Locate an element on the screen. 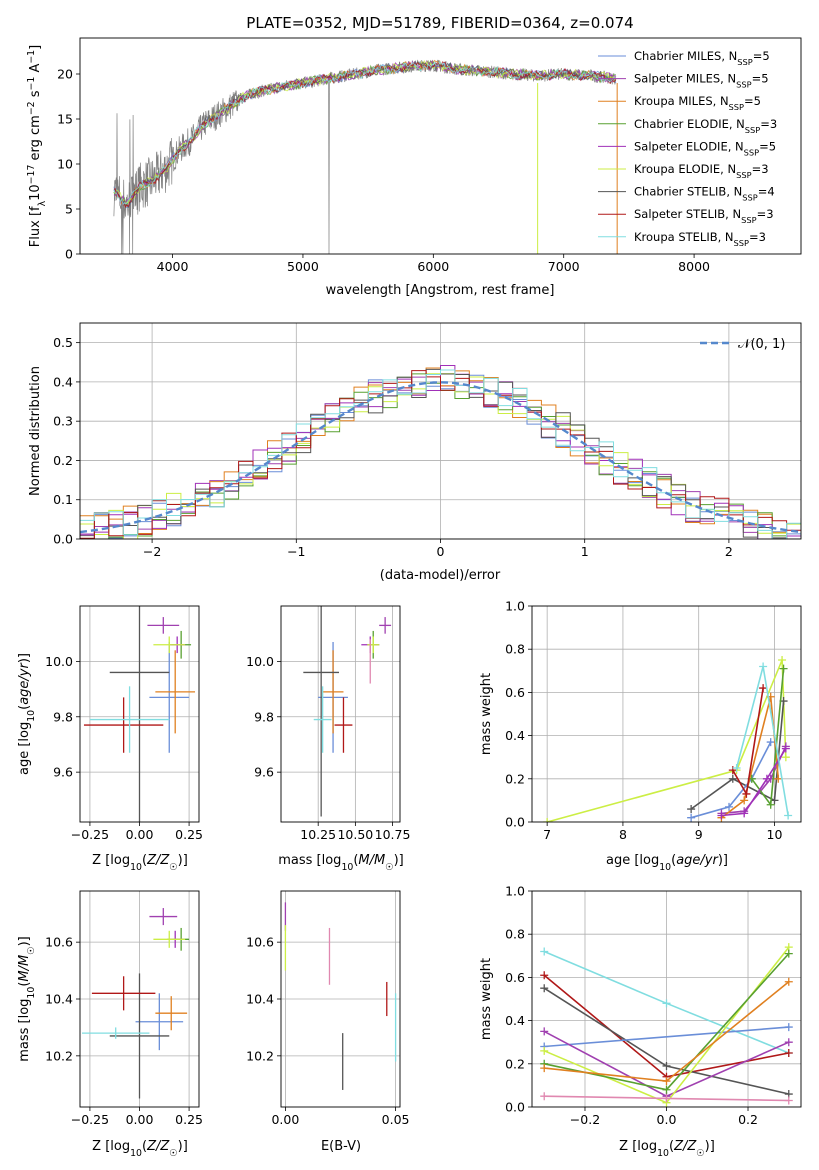 The height and width of the screenshot is (1170, 819). x-axis-label: wavelength [Angstrom, rest frame] is located at coordinates (440, 290).